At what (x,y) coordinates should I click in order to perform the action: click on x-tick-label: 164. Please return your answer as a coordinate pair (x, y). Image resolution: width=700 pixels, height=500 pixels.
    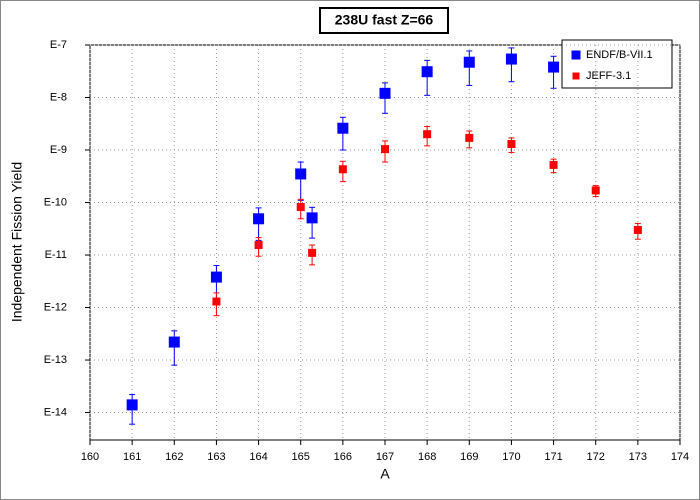
    Looking at the image, I should click on (258, 457).